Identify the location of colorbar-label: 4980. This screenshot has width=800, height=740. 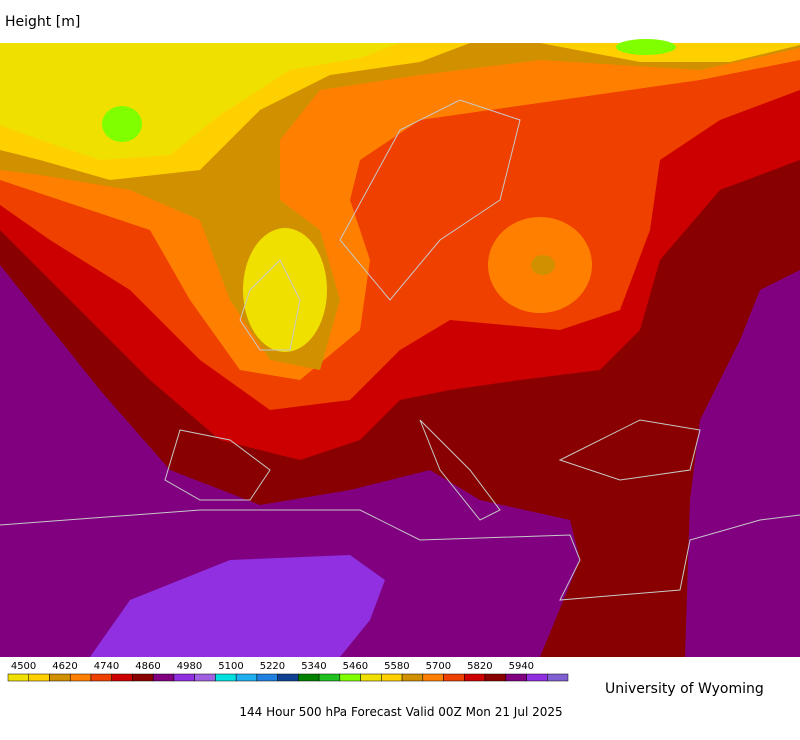
(189, 666).